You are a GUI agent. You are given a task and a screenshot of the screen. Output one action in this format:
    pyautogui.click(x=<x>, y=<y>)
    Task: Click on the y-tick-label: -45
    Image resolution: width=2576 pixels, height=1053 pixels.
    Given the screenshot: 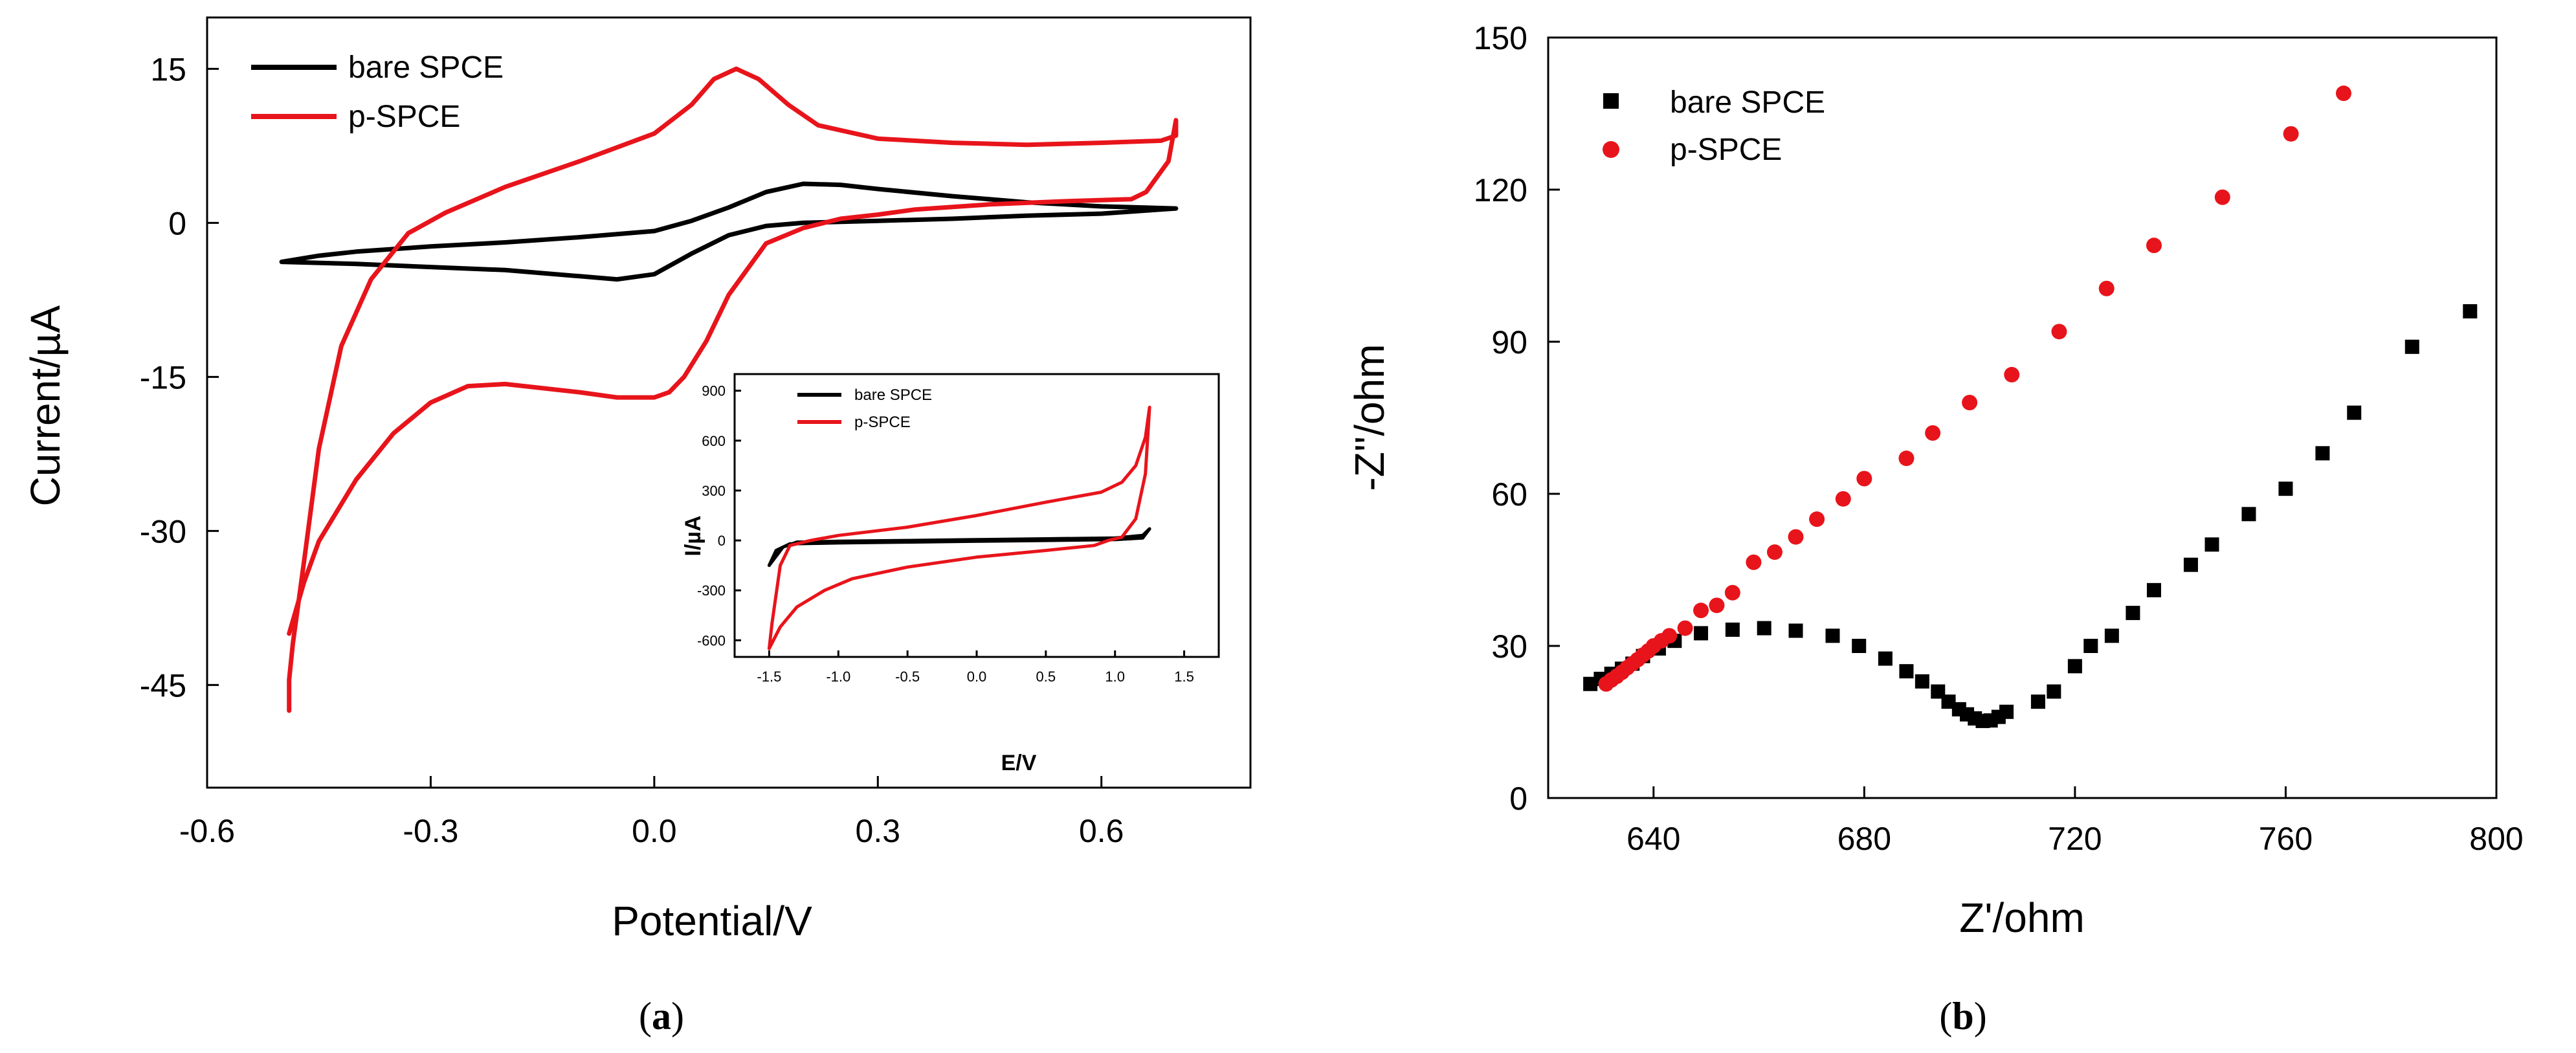 What is the action you would take?
    pyautogui.click(x=163, y=685)
    